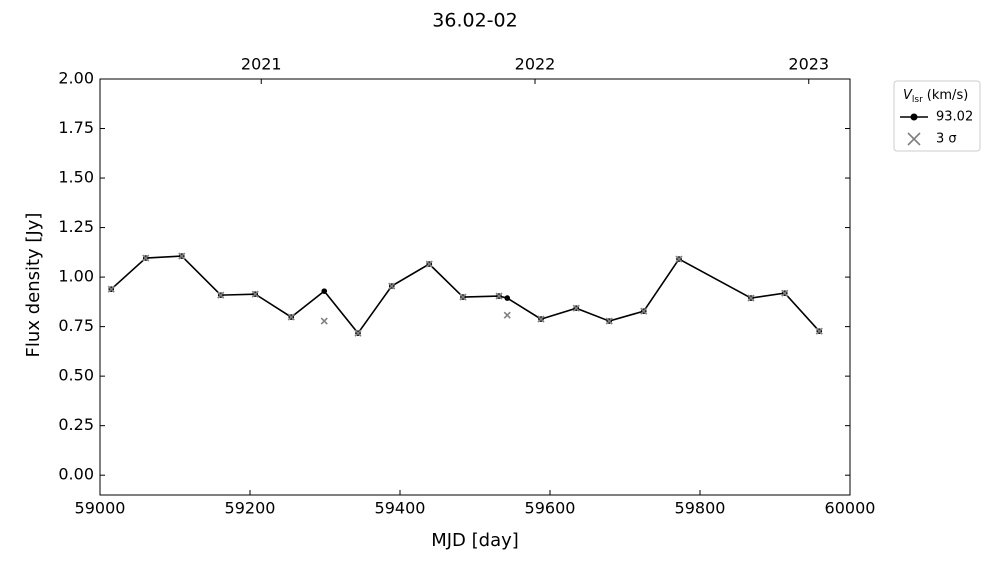  What do you see at coordinates (100, 508) in the screenshot?
I see `x-tick-label: 59000` at bounding box center [100, 508].